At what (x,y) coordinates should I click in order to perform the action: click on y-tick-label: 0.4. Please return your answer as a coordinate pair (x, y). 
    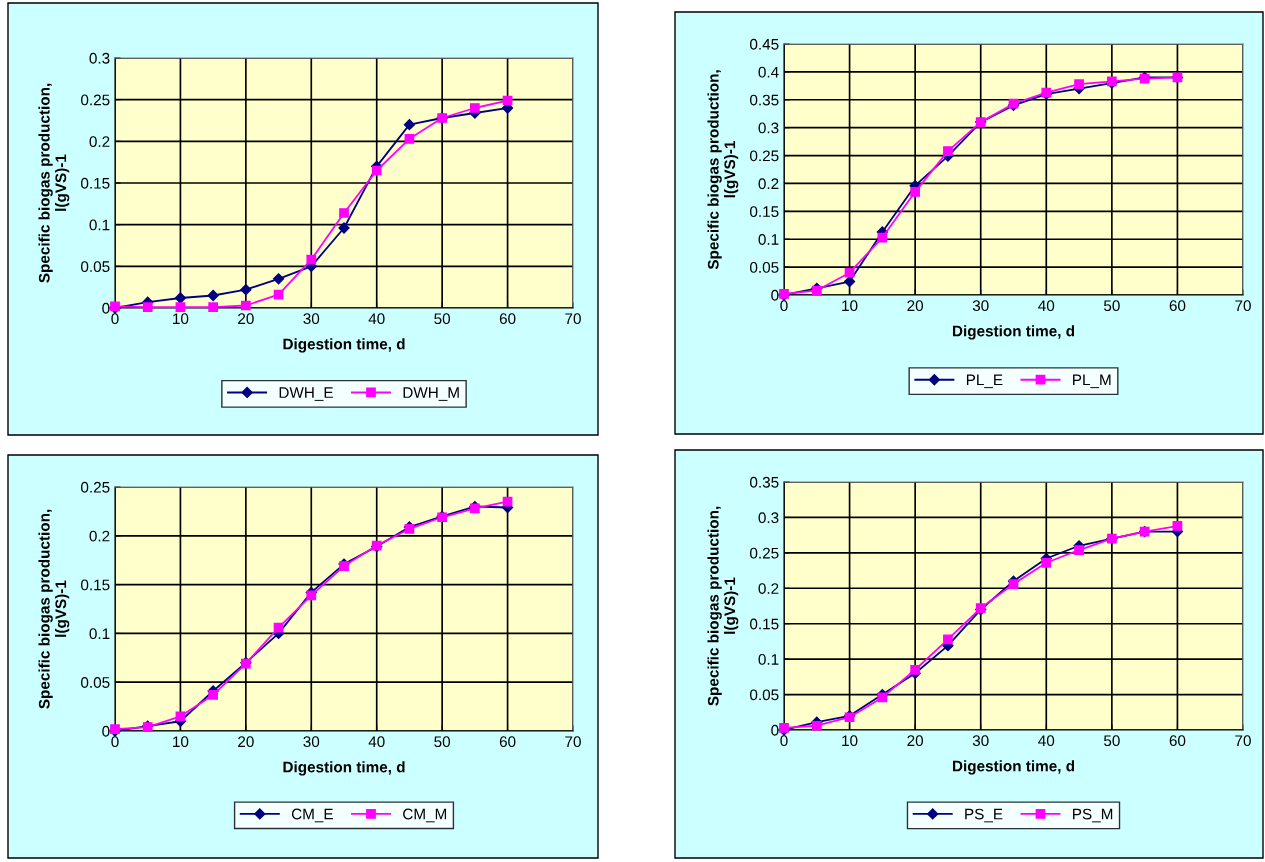
    Looking at the image, I should click on (768, 72).